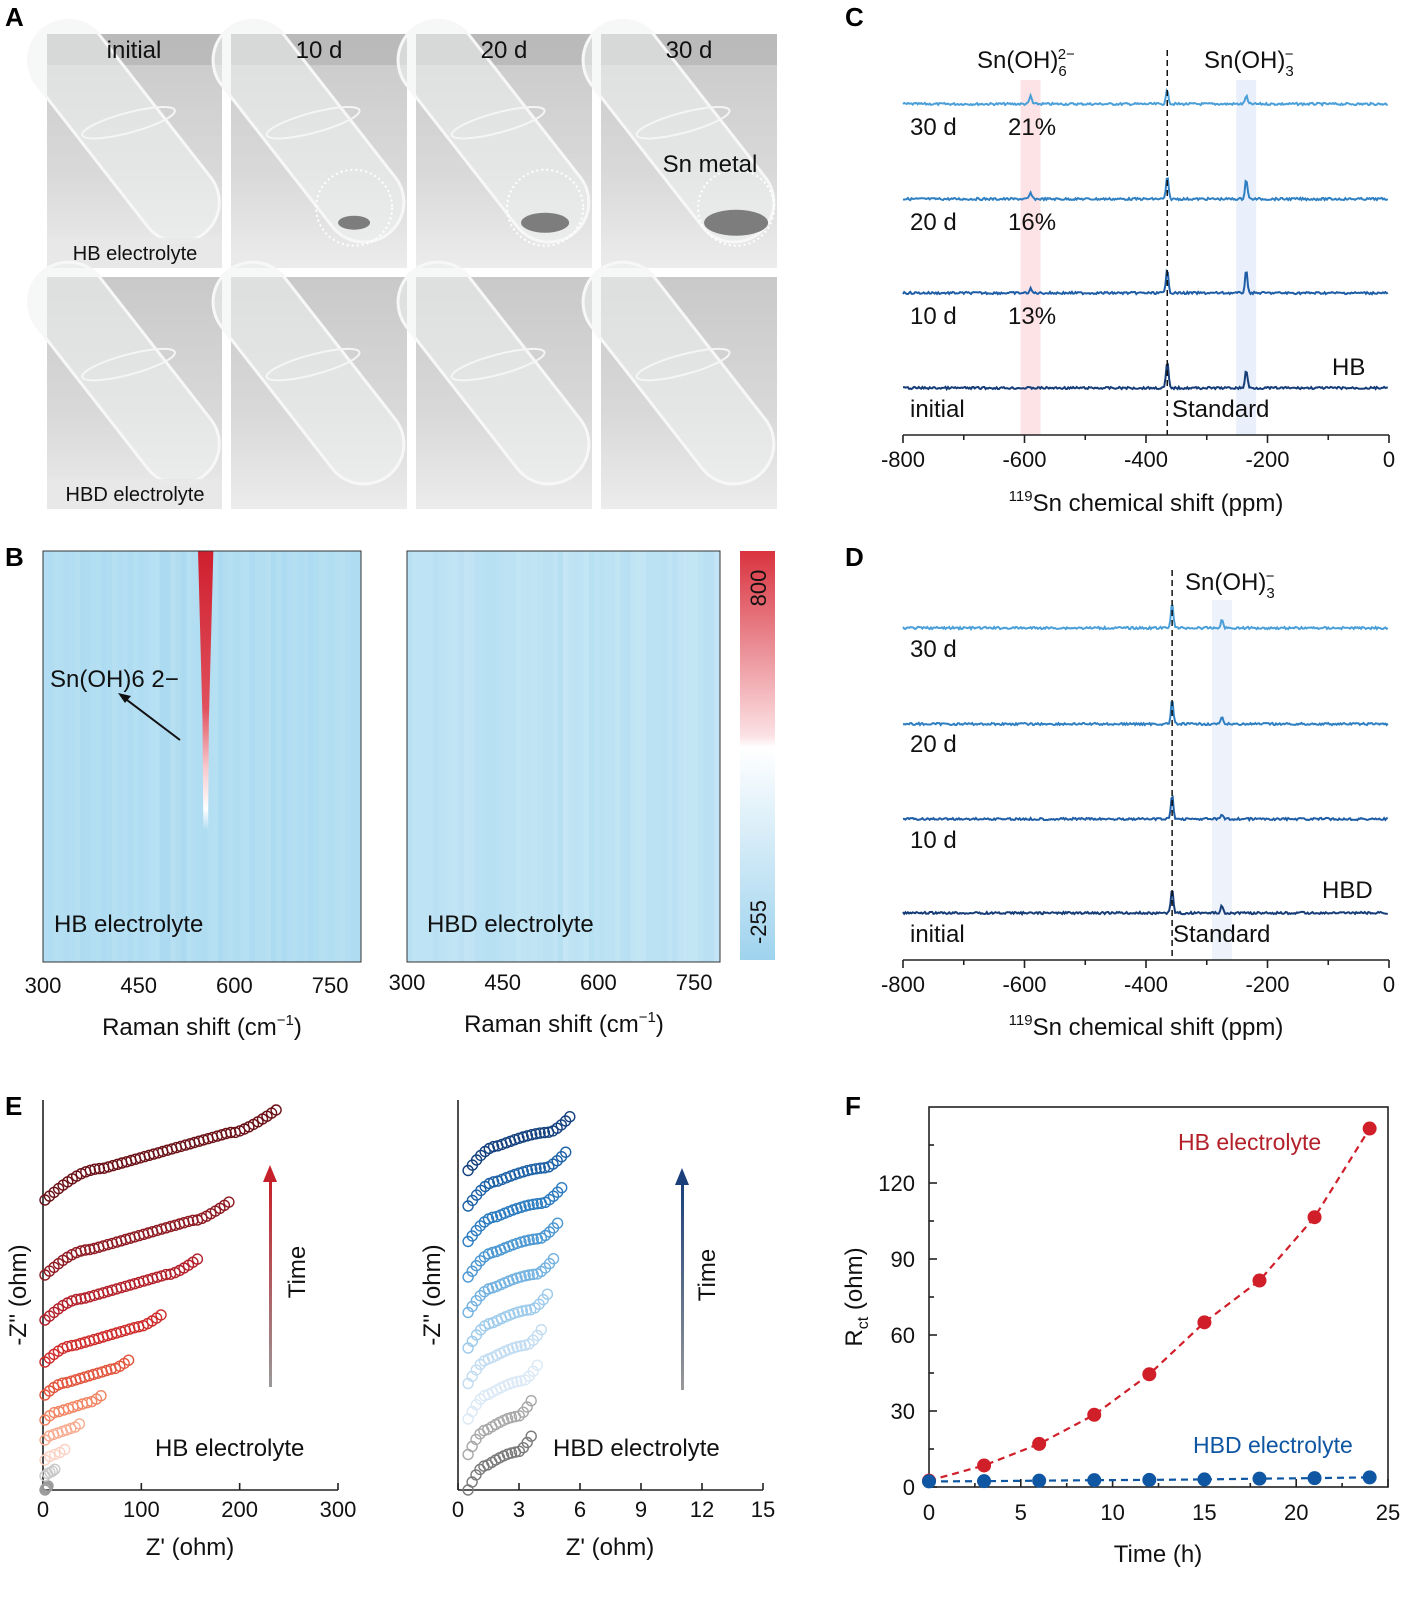 The image size is (1428, 1597). What do you see at coordinates (1249, 63) in the screenshot?
I see `peak-label-snoh3: Sn(OH)3−` at bounding box center [1249, 63].